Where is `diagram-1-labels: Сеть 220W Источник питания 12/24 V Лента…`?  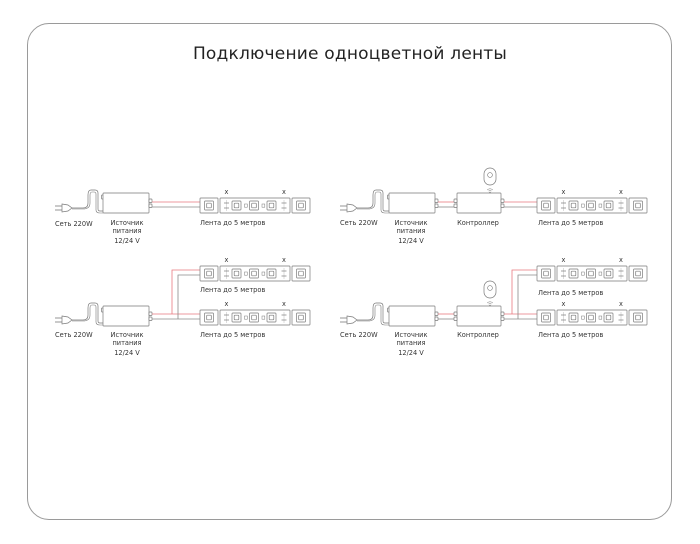
diagram-1-labels: Сеть 220W Источник питания 12/24 V Лента… is located at coordinates (160, 232).